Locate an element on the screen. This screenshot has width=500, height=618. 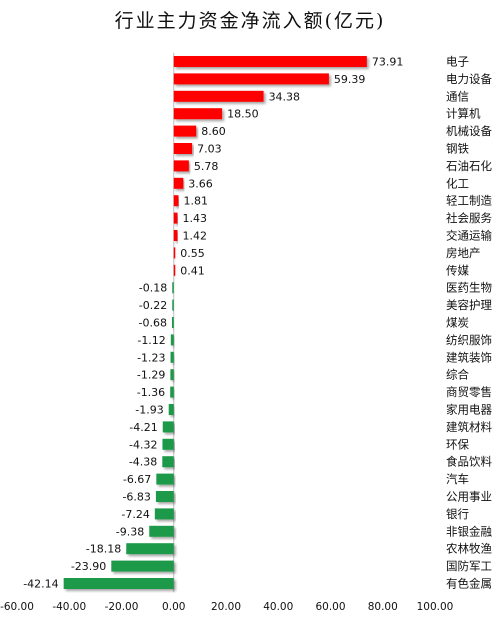
x-tick-label: 100.00 is located at coordinates (435, 607).